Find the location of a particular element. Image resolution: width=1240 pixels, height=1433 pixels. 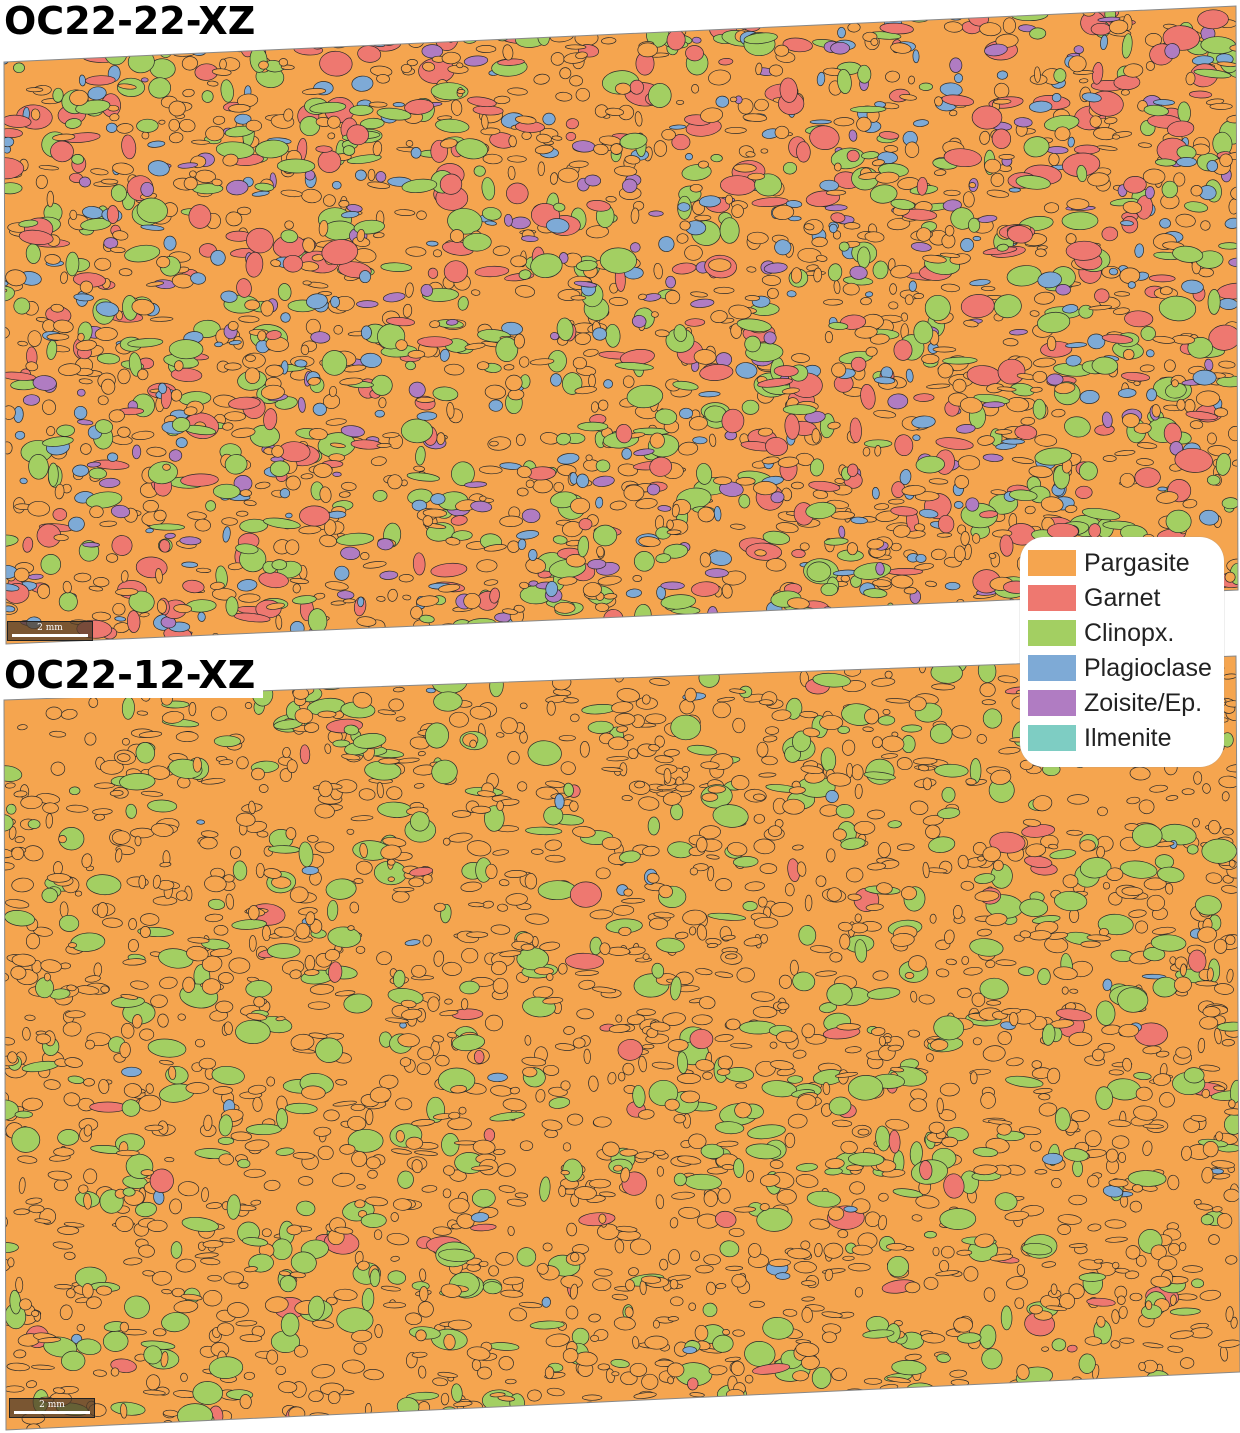

scale-bar-top: 2 mm is located at coordinates (50, 631).